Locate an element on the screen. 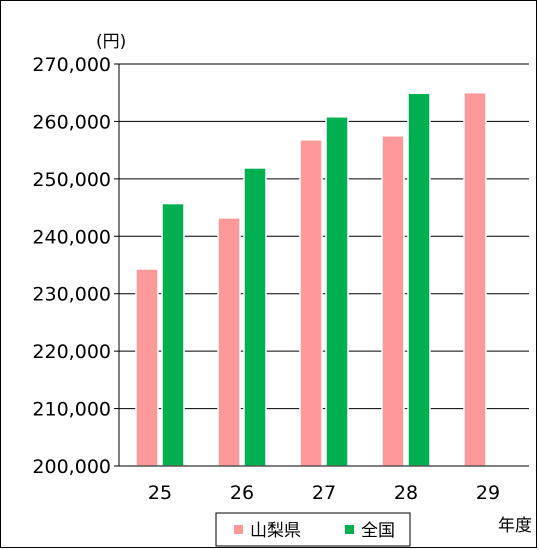  y-tick-label: 210,000 is located at coordinates (71, 410).